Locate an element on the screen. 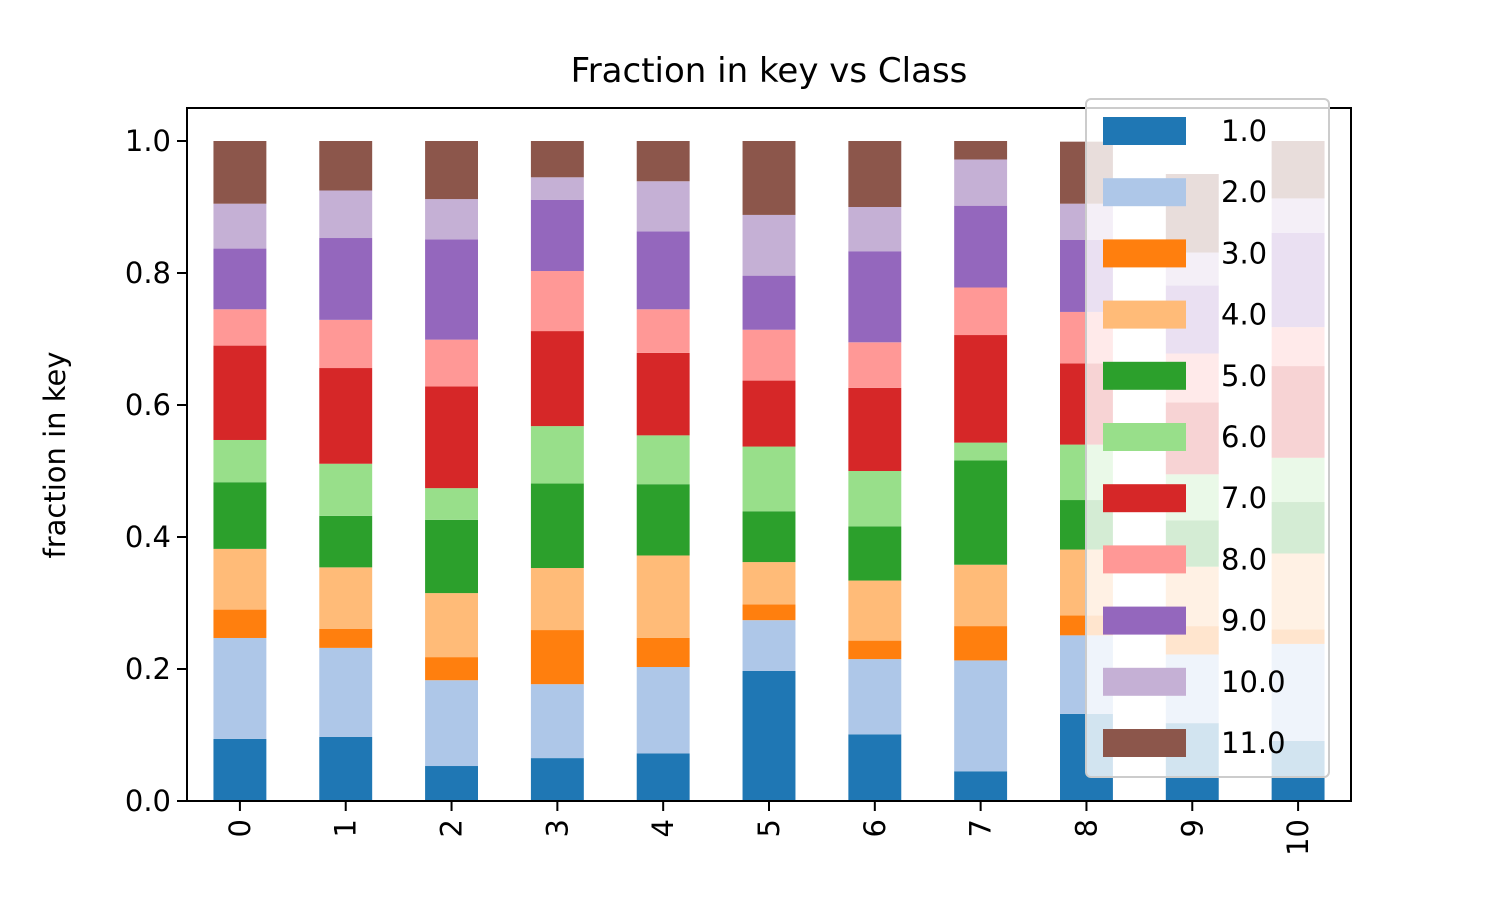 This screenshot has width=1500, height=905. legend-swatch-2.0 is located at coordinates (1144, 192).